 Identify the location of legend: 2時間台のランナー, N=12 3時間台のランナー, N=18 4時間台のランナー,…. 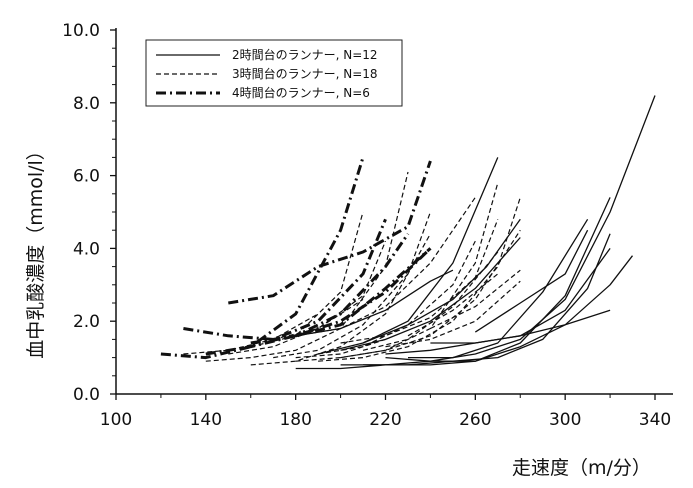
(274, 73).